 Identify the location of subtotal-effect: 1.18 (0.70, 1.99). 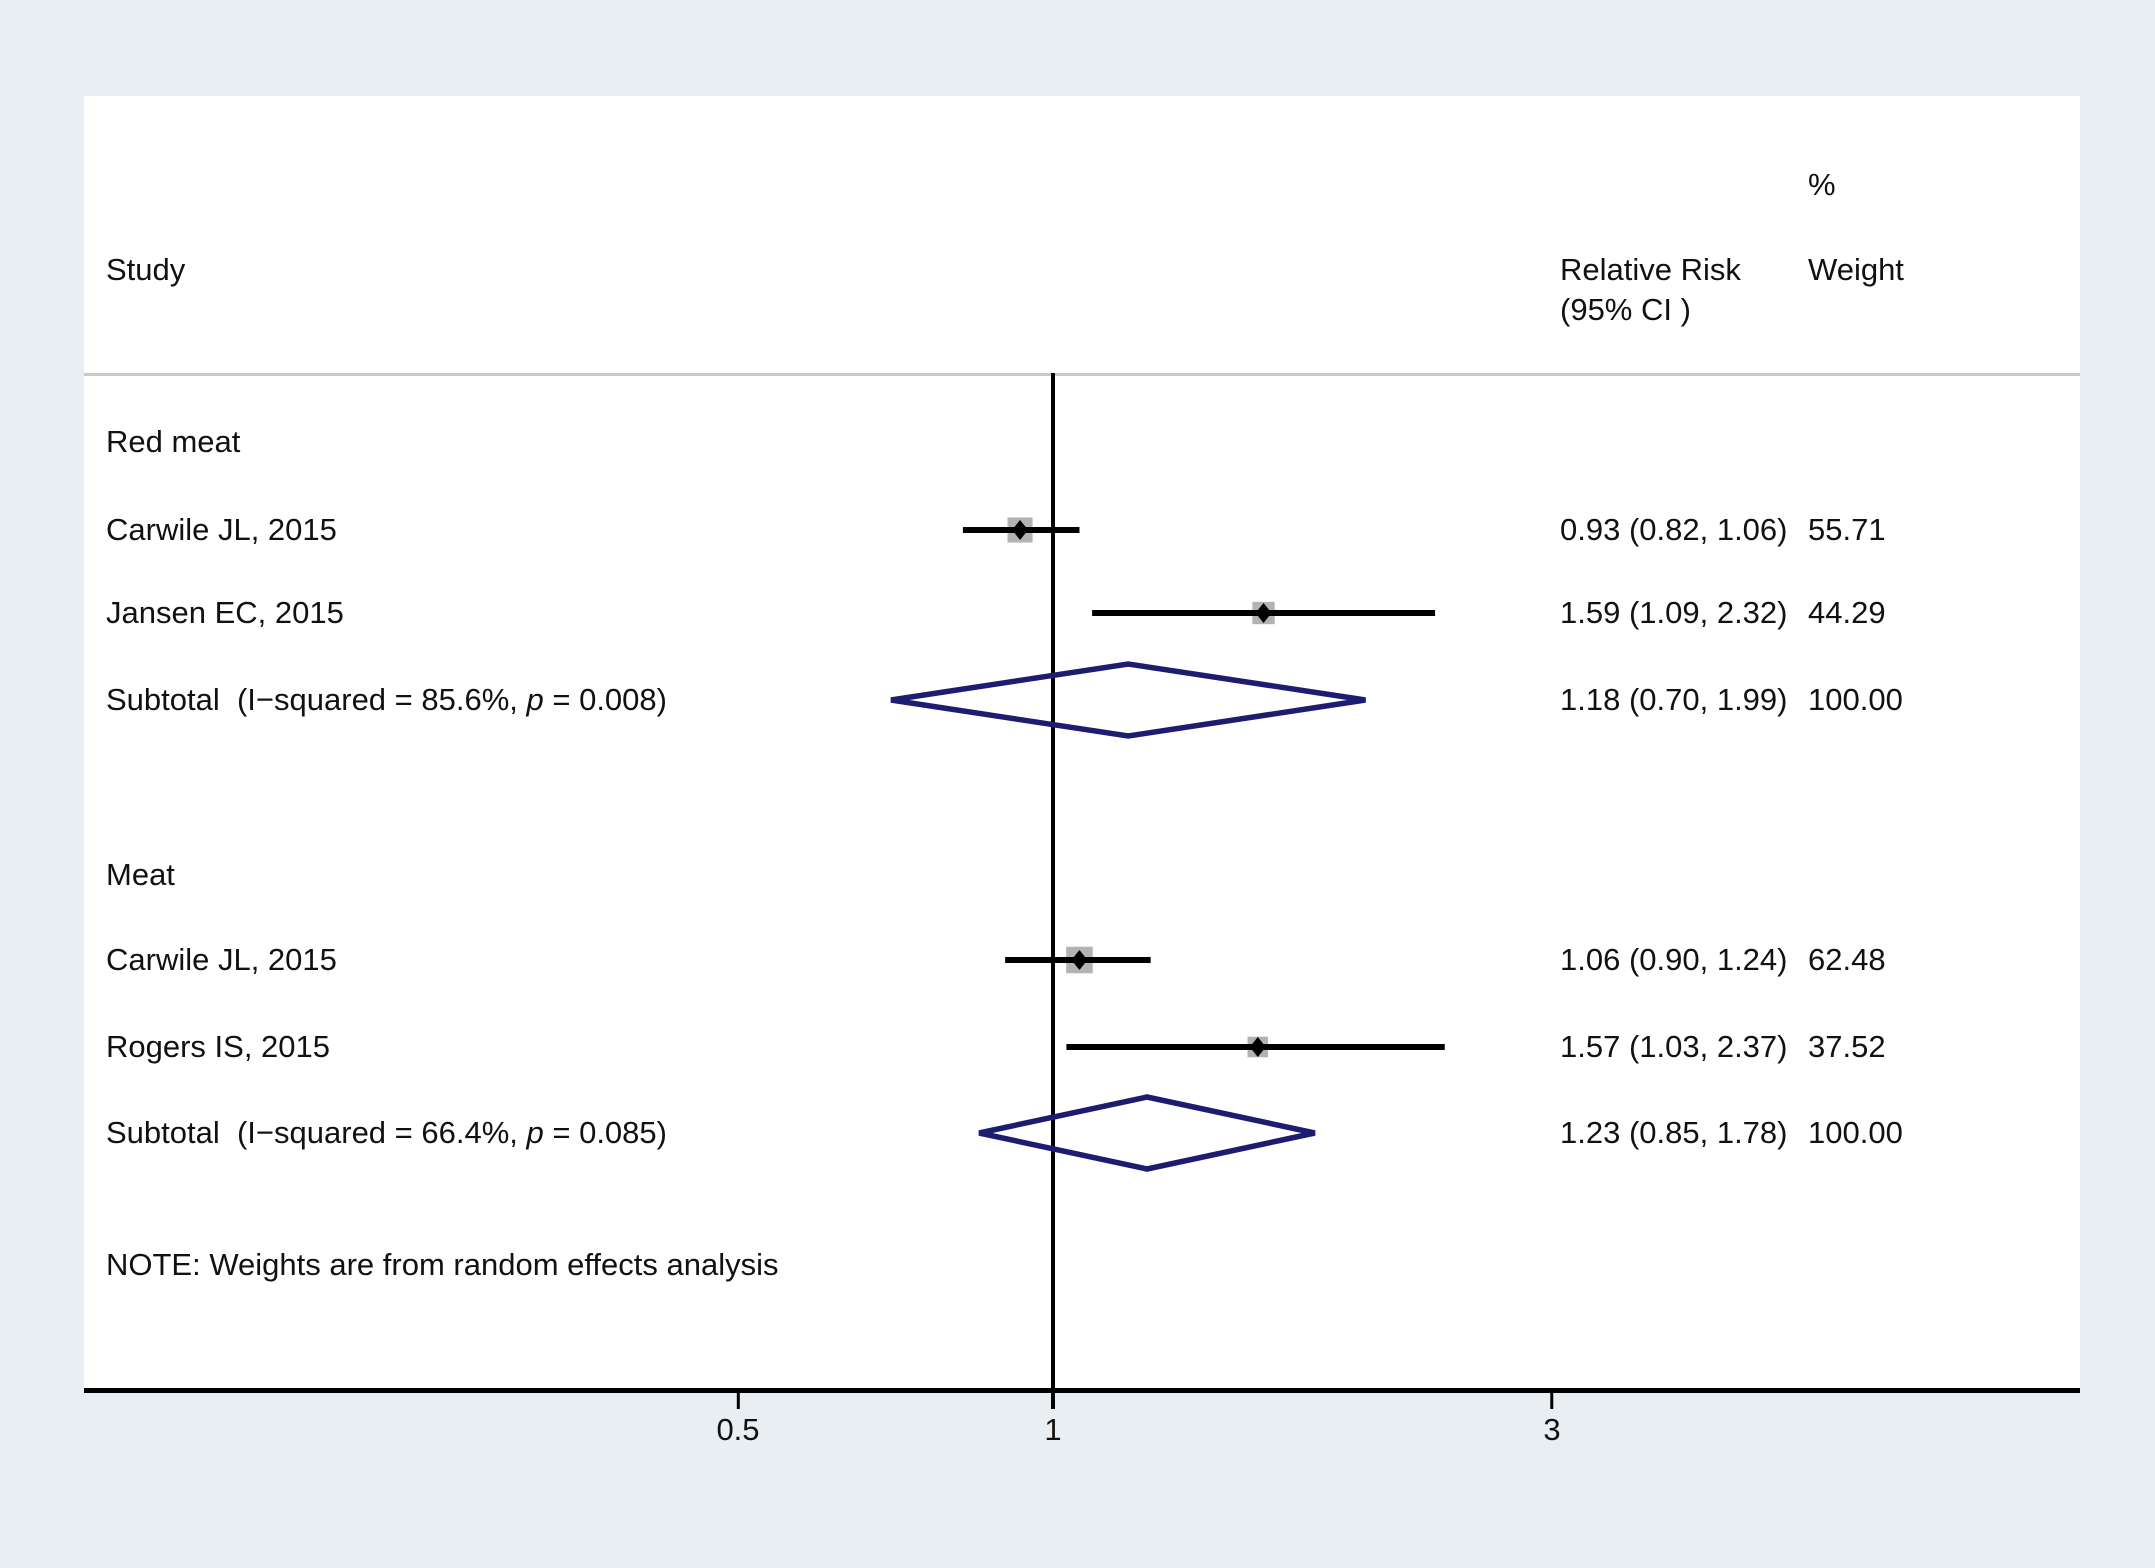
(1674, 699).